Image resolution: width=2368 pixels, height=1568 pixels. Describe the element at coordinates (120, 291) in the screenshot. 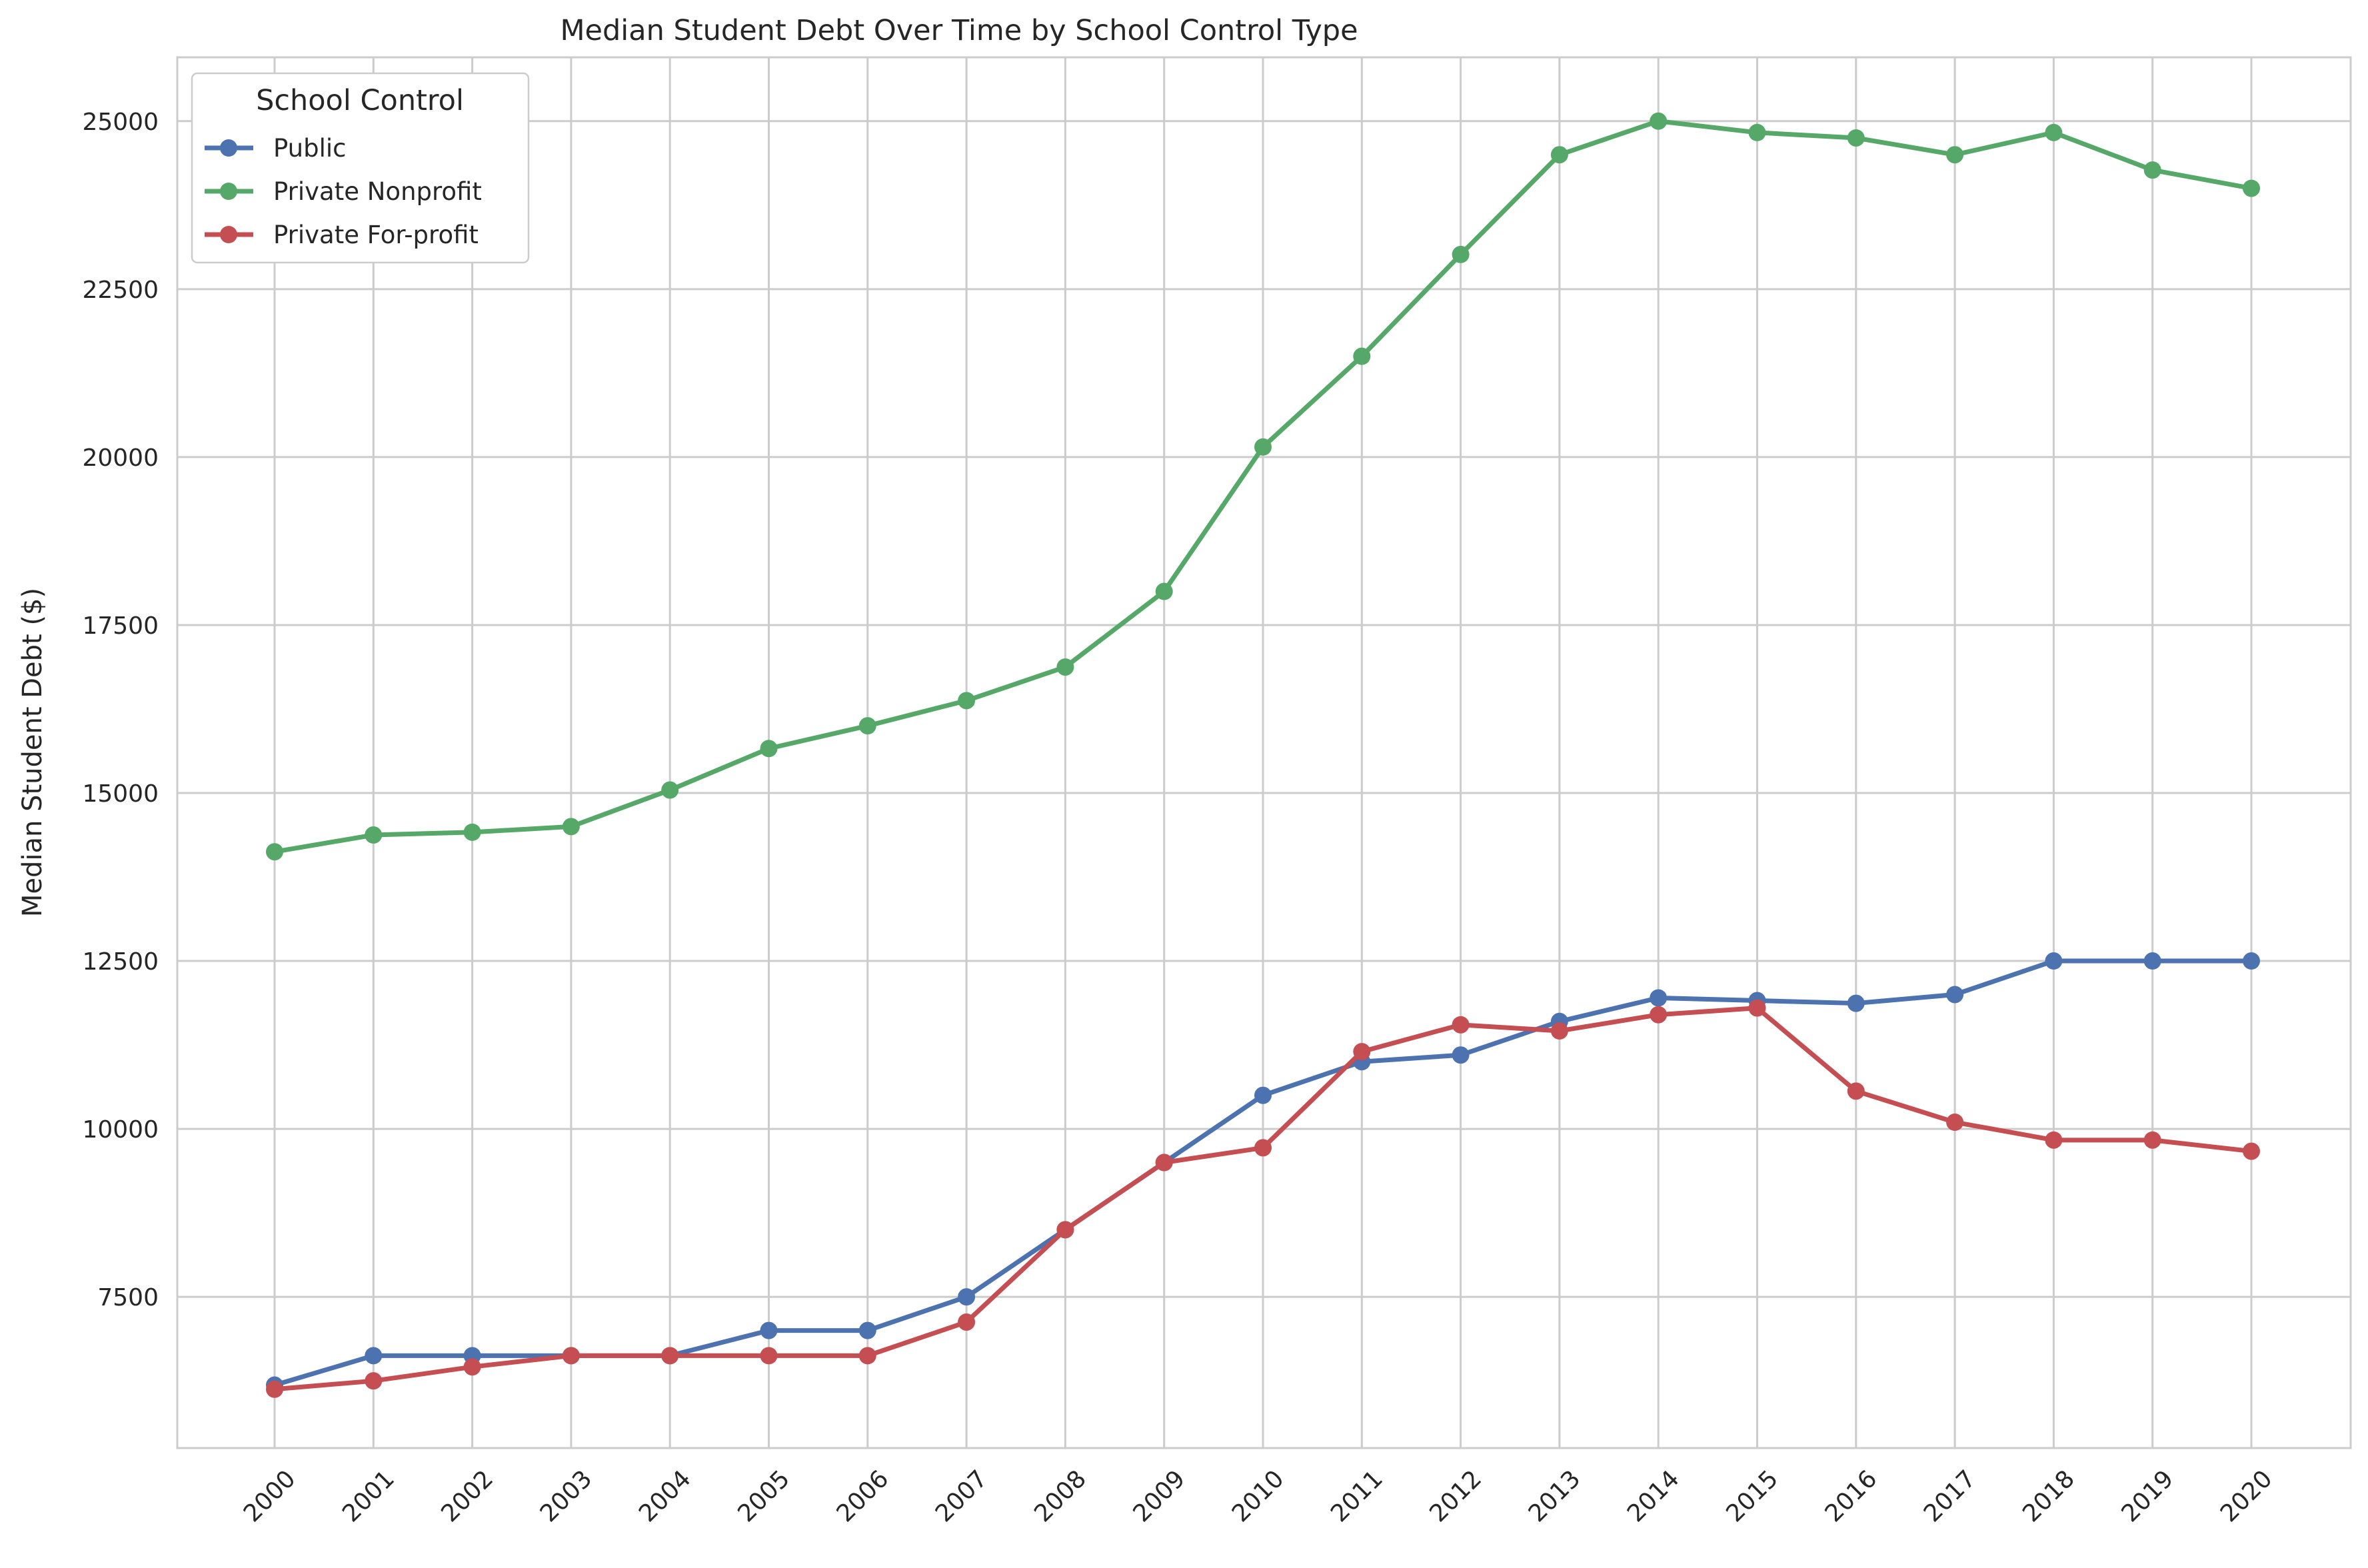

I see `y-tick-label: 22500` at that location.